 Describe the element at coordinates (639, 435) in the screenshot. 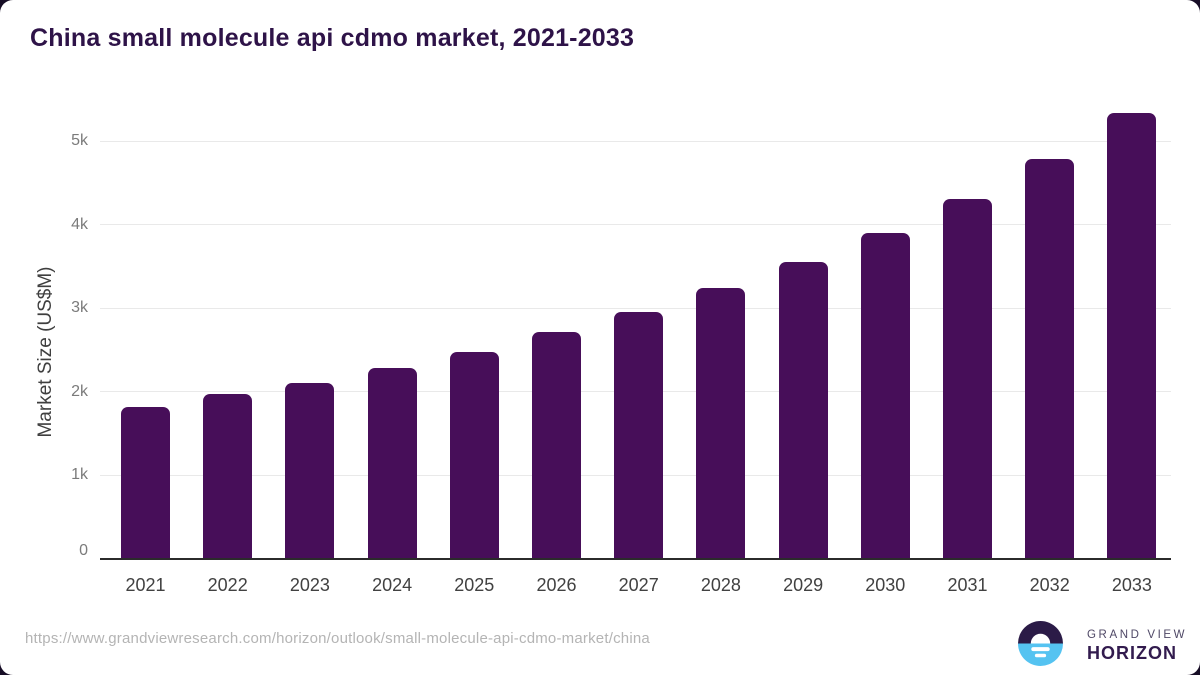

I see `bar-2027` at that location.